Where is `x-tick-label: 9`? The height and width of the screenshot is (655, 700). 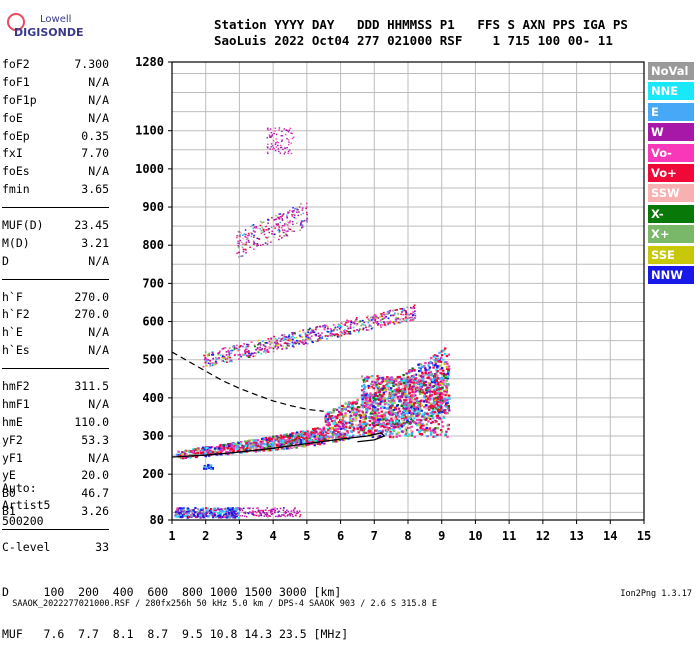 x-tick-label: 9 is located at coordinates (441, 536).